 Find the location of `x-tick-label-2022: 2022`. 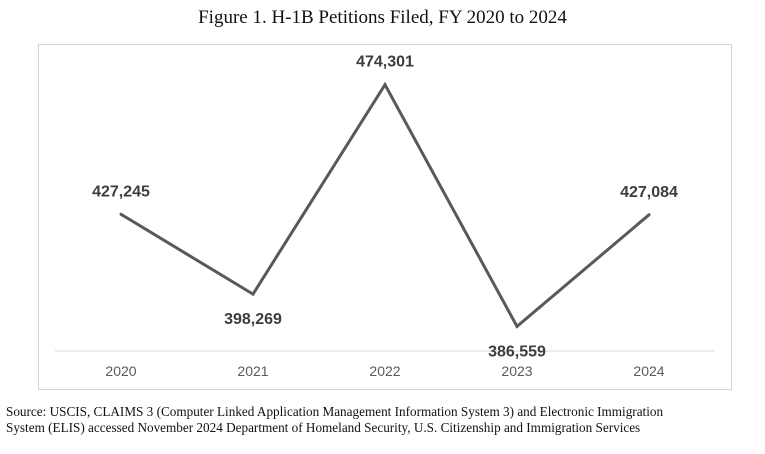

x-tick-label-2022: 2022 is located at coordinates (384, 371).